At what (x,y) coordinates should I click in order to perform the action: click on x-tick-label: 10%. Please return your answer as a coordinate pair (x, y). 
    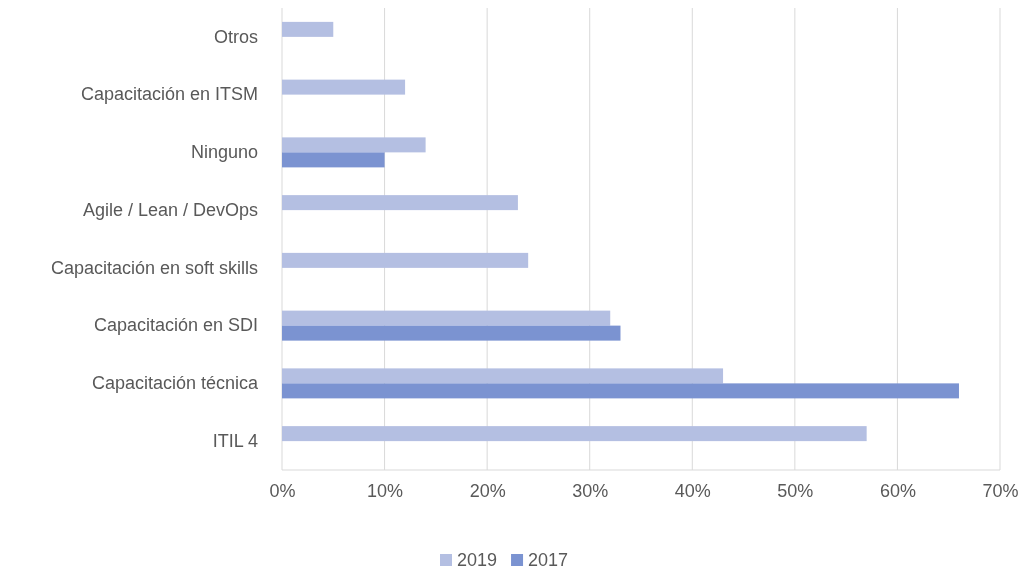
    Looking at the image, I should click on (385, 490).